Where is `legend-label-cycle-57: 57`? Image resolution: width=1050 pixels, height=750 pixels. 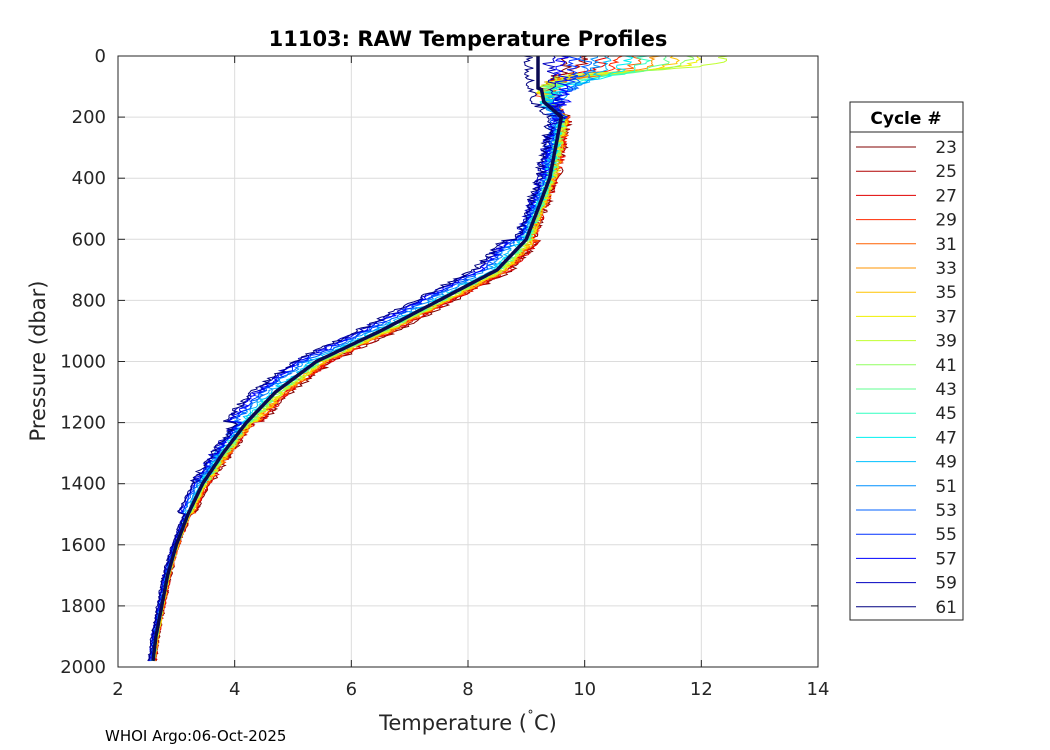
legend-label-cycle-57: 57 is located at coordinates (946, 559).